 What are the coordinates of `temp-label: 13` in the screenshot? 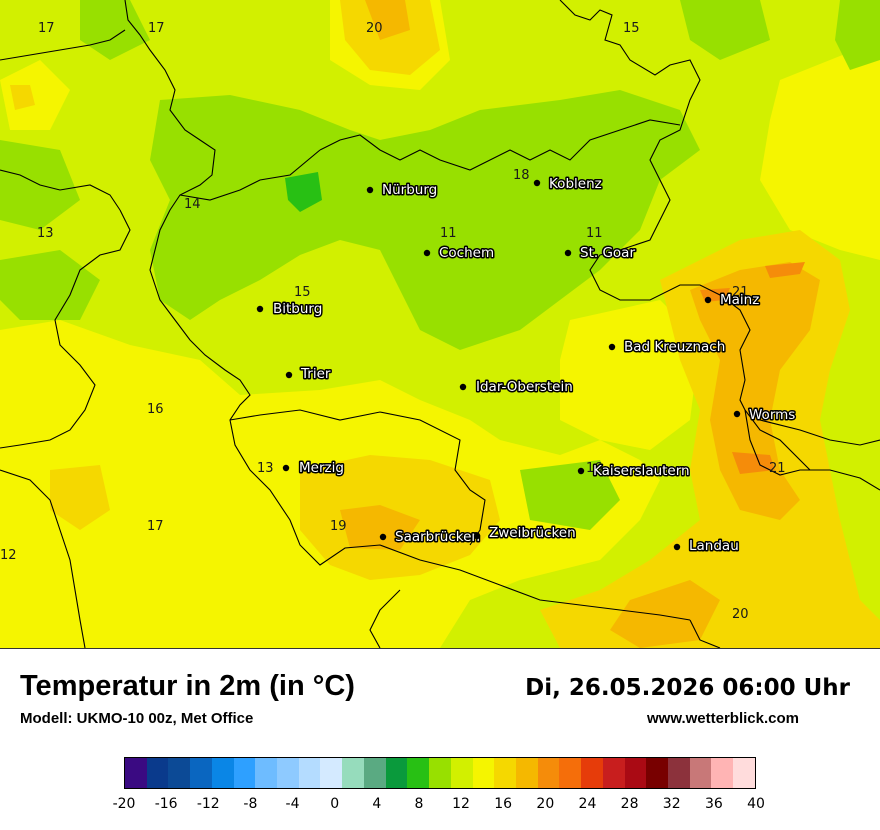 It's located at (45, 233).